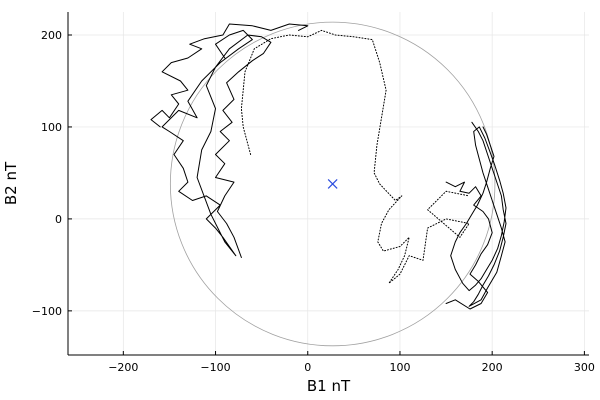 The image size is (600, 400). Describe the element at coordinates (584, 367) in the screenshot. I see `x-tick-label: 300` at that location.